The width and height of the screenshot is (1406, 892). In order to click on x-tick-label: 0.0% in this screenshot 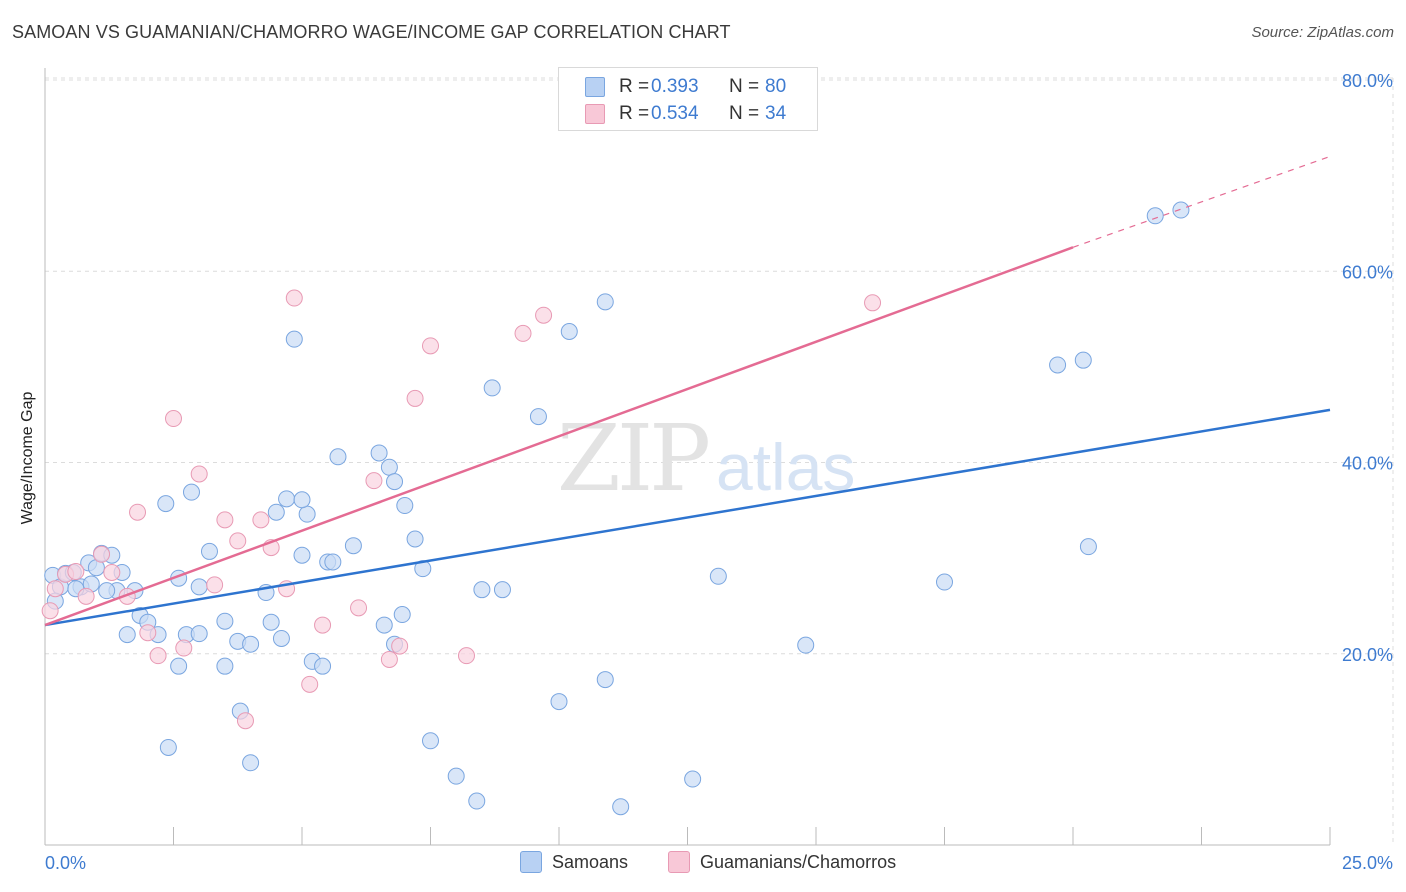, I will do `click(65, 863)`.